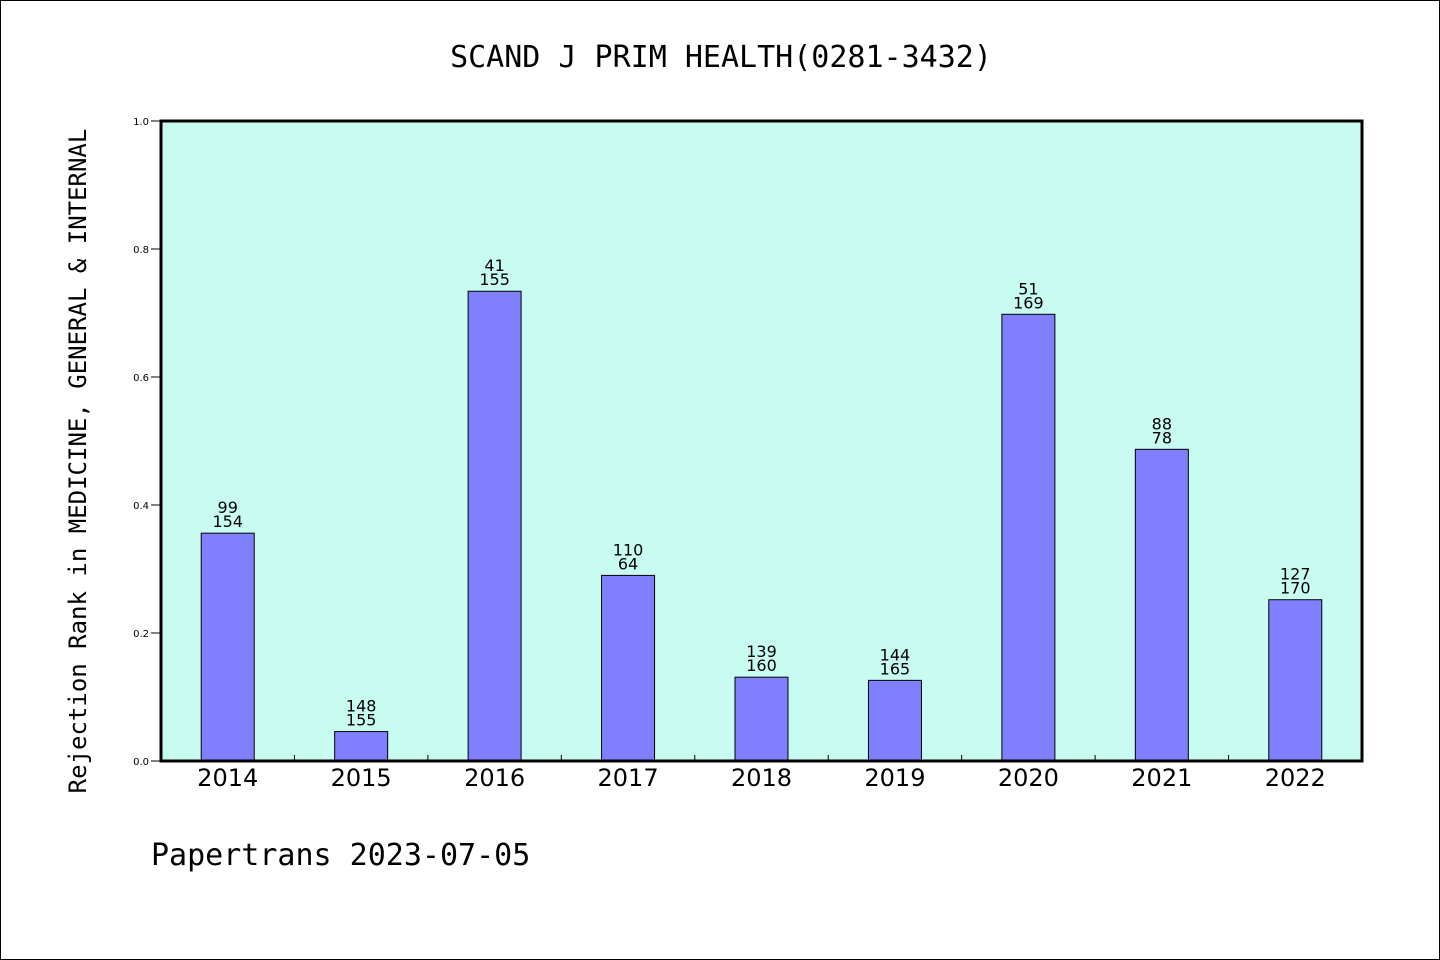 The width and height of the screenshot is (1440, 960). What do you see at coordinates (1161, 778) in the screenshot?
I see `x-tick-label-2021: 2021` at bounding box center [1161, 778].